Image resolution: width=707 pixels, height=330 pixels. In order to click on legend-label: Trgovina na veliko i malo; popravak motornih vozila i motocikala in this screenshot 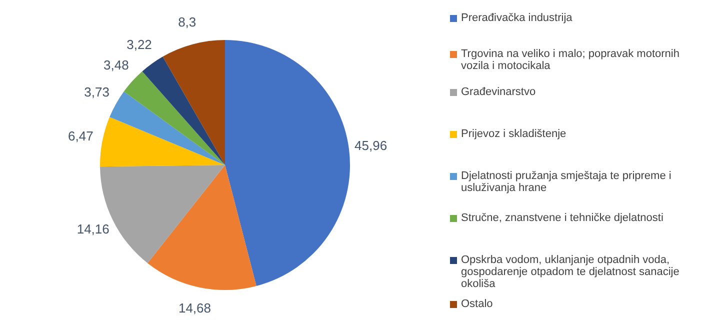, I will do `click(570, 60)`.